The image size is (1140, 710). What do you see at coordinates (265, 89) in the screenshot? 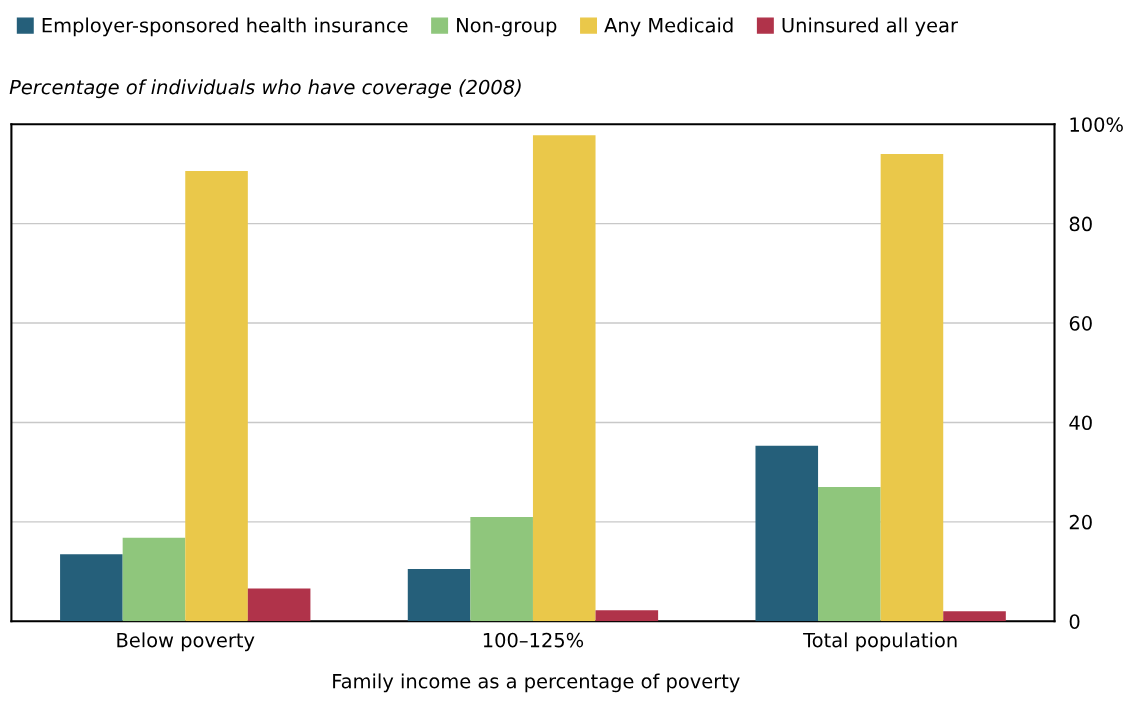
I see `y-axis-title: Percentage of individuals who have coverage (2008)` at bounding box center [265, 89].